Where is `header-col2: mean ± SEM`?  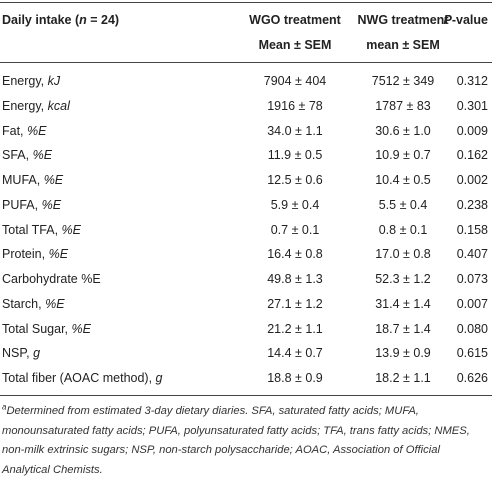 header-col2: mean ± SEM is located at coordinates (403, 45).